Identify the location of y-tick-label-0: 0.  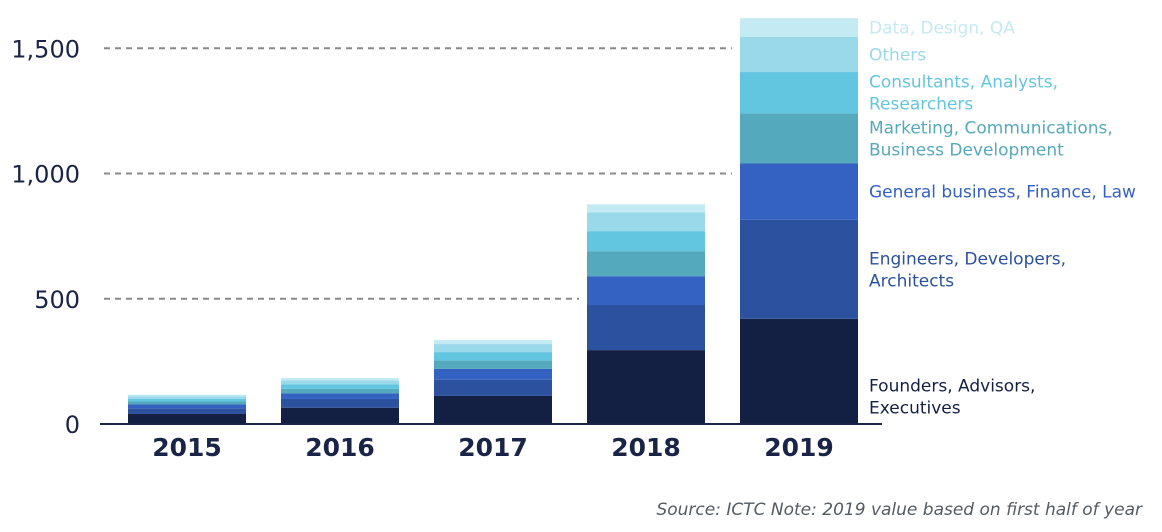
(72, 425).